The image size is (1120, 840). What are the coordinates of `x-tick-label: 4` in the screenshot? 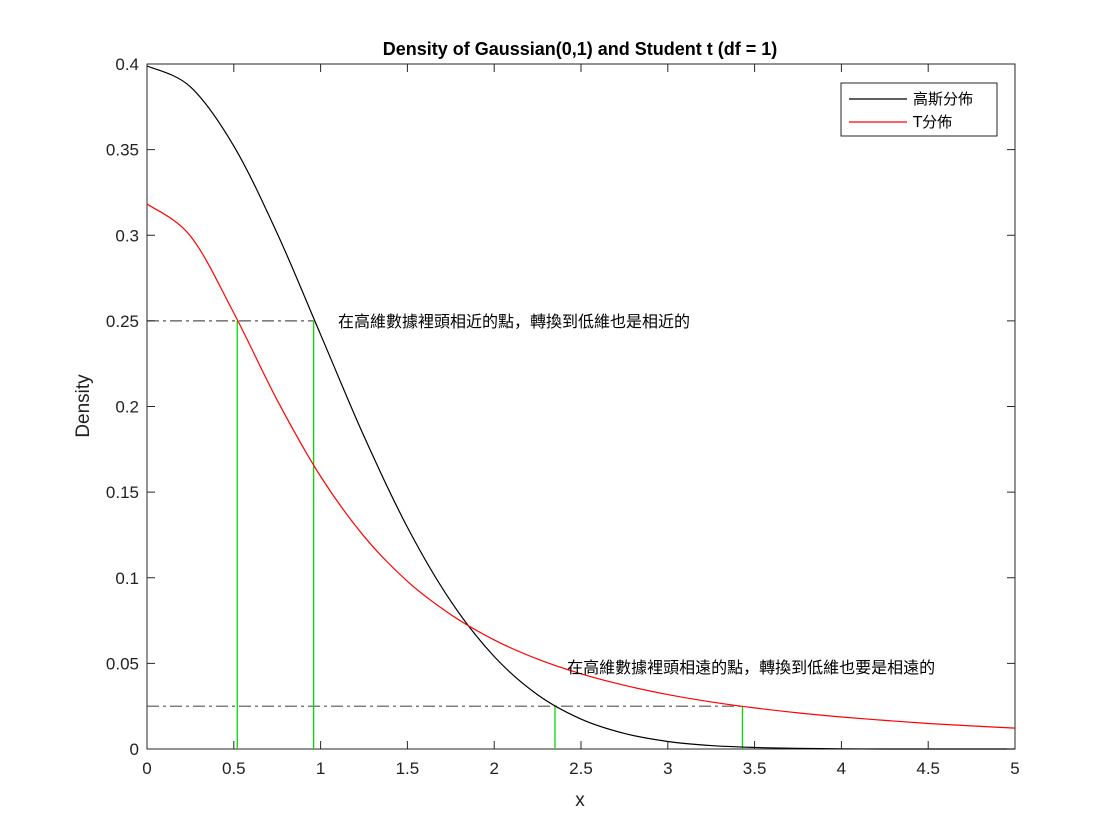 It's located at (841, 768).